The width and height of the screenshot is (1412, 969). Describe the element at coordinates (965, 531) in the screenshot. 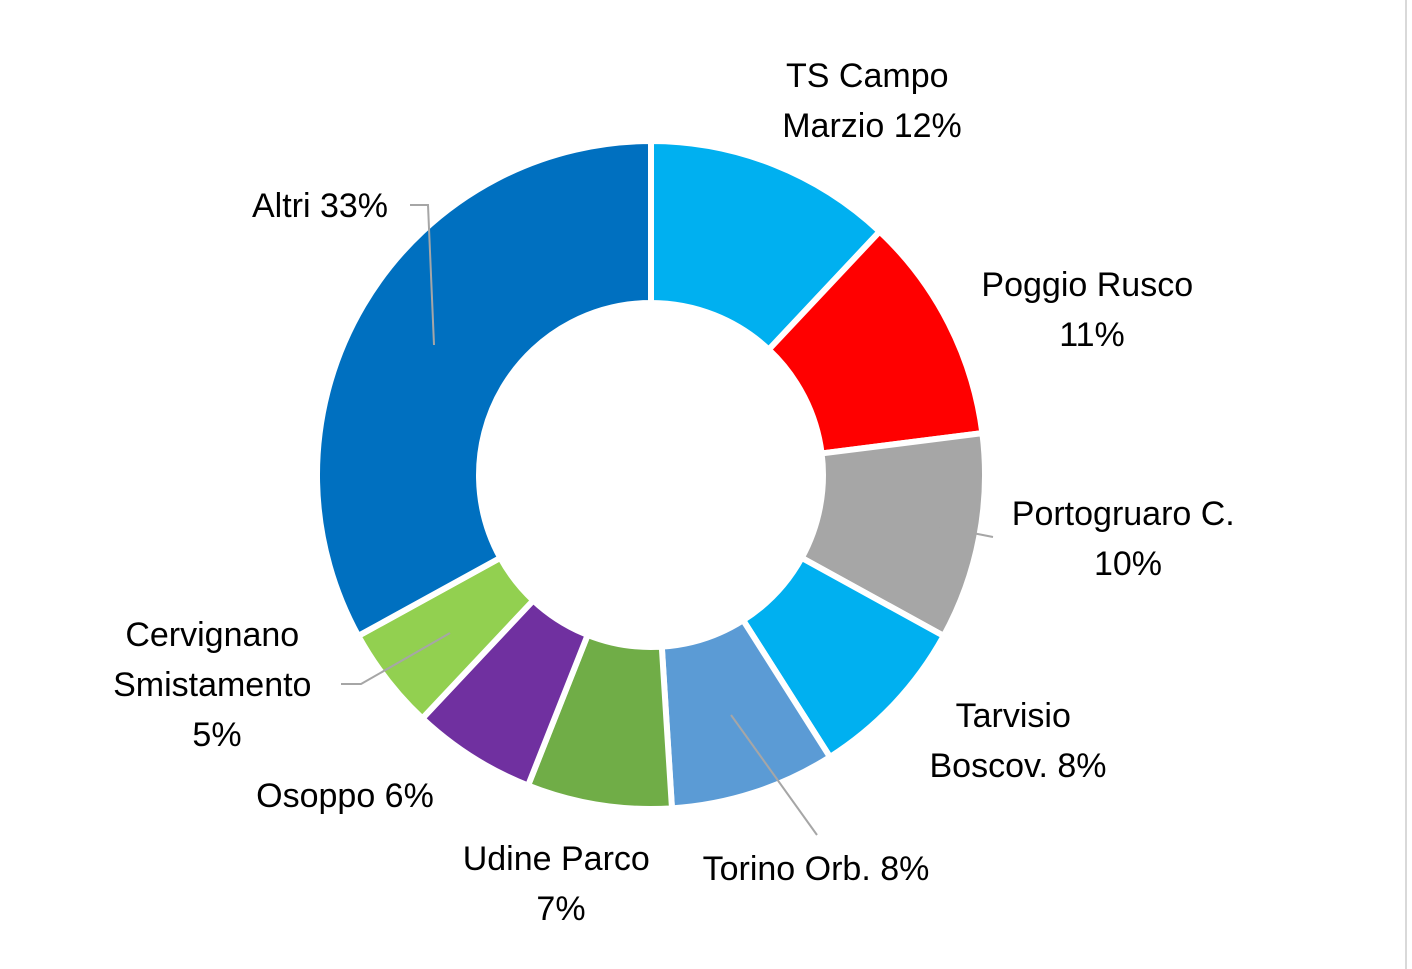

I see `leader-line-portogruaro` at that location.